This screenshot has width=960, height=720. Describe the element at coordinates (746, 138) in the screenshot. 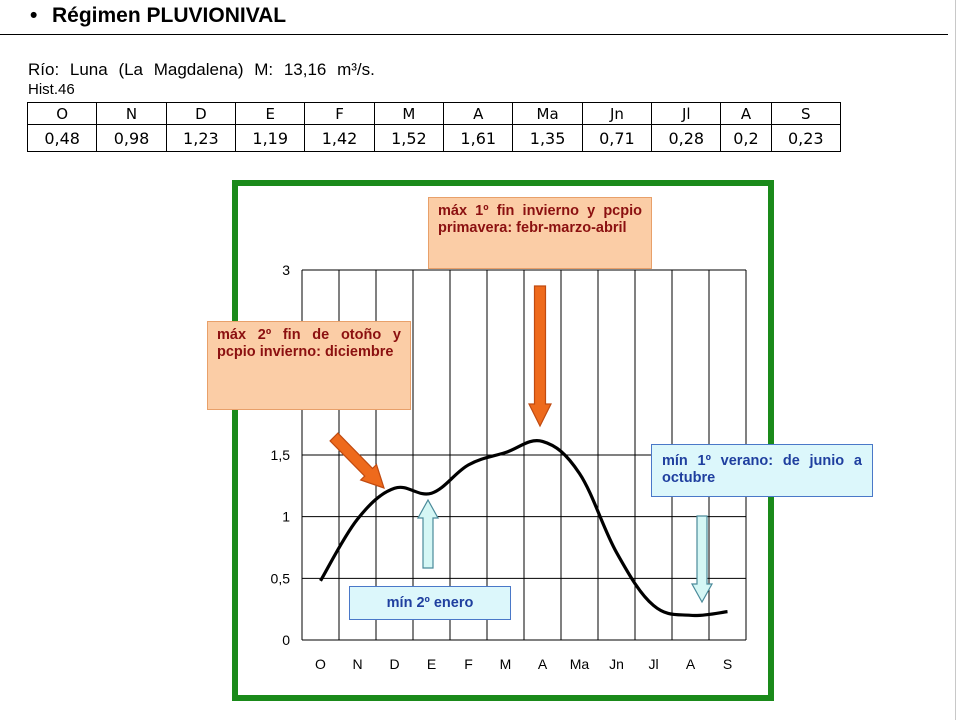

I see `table-value-cell: 0,2` at that location.